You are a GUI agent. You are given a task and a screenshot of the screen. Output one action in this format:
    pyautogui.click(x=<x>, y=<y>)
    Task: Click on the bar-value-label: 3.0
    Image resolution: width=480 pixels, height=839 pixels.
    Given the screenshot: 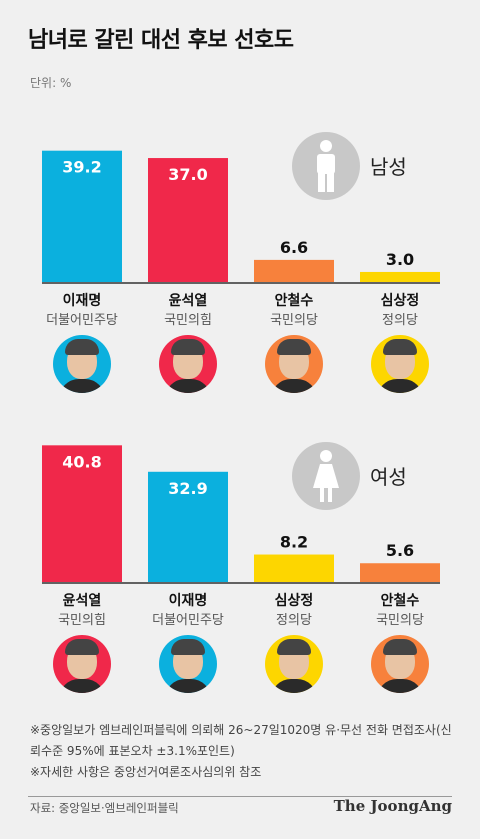 What is the action you would take?
    pyautogui.click(x=400, y=259)
    